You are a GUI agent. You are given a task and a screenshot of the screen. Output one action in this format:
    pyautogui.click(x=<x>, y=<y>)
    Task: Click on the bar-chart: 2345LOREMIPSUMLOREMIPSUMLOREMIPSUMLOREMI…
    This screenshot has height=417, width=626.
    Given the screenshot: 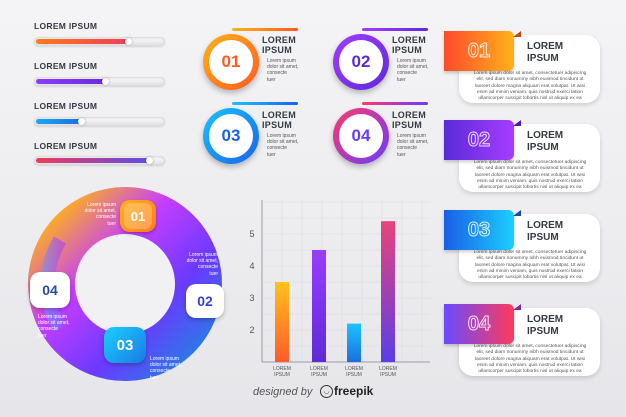 What is the action you would take?
    pyautogui.click(x=339, y=289)
    